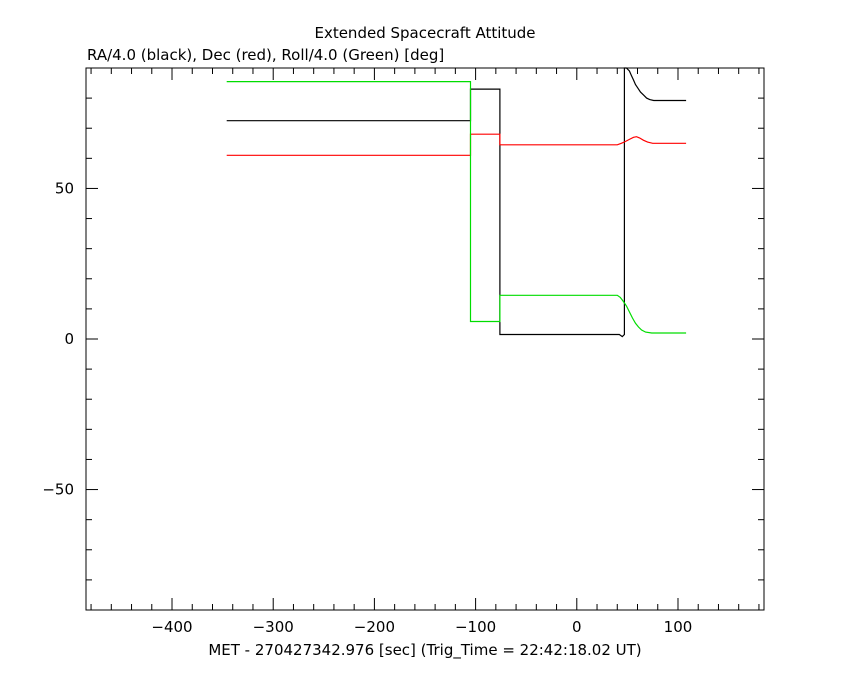 The width and height of the screenshot is (850, 680). I want to click on dec-series-line, so click(456, 144).